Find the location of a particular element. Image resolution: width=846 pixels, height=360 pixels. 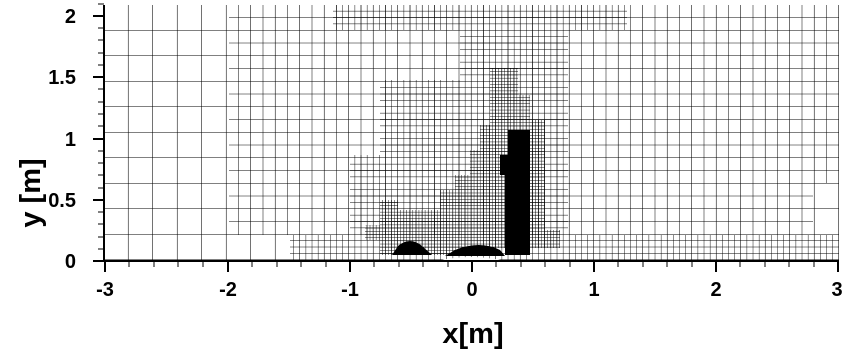

y-ticks is located at coordinates (98, 138).